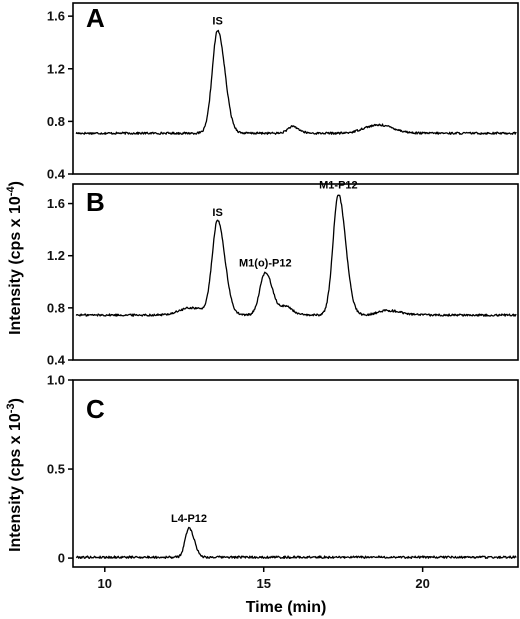 This screenshot has height=619, width=520. I want to click on y-axis-title-lower-exponent: -3, so click(11, 408).